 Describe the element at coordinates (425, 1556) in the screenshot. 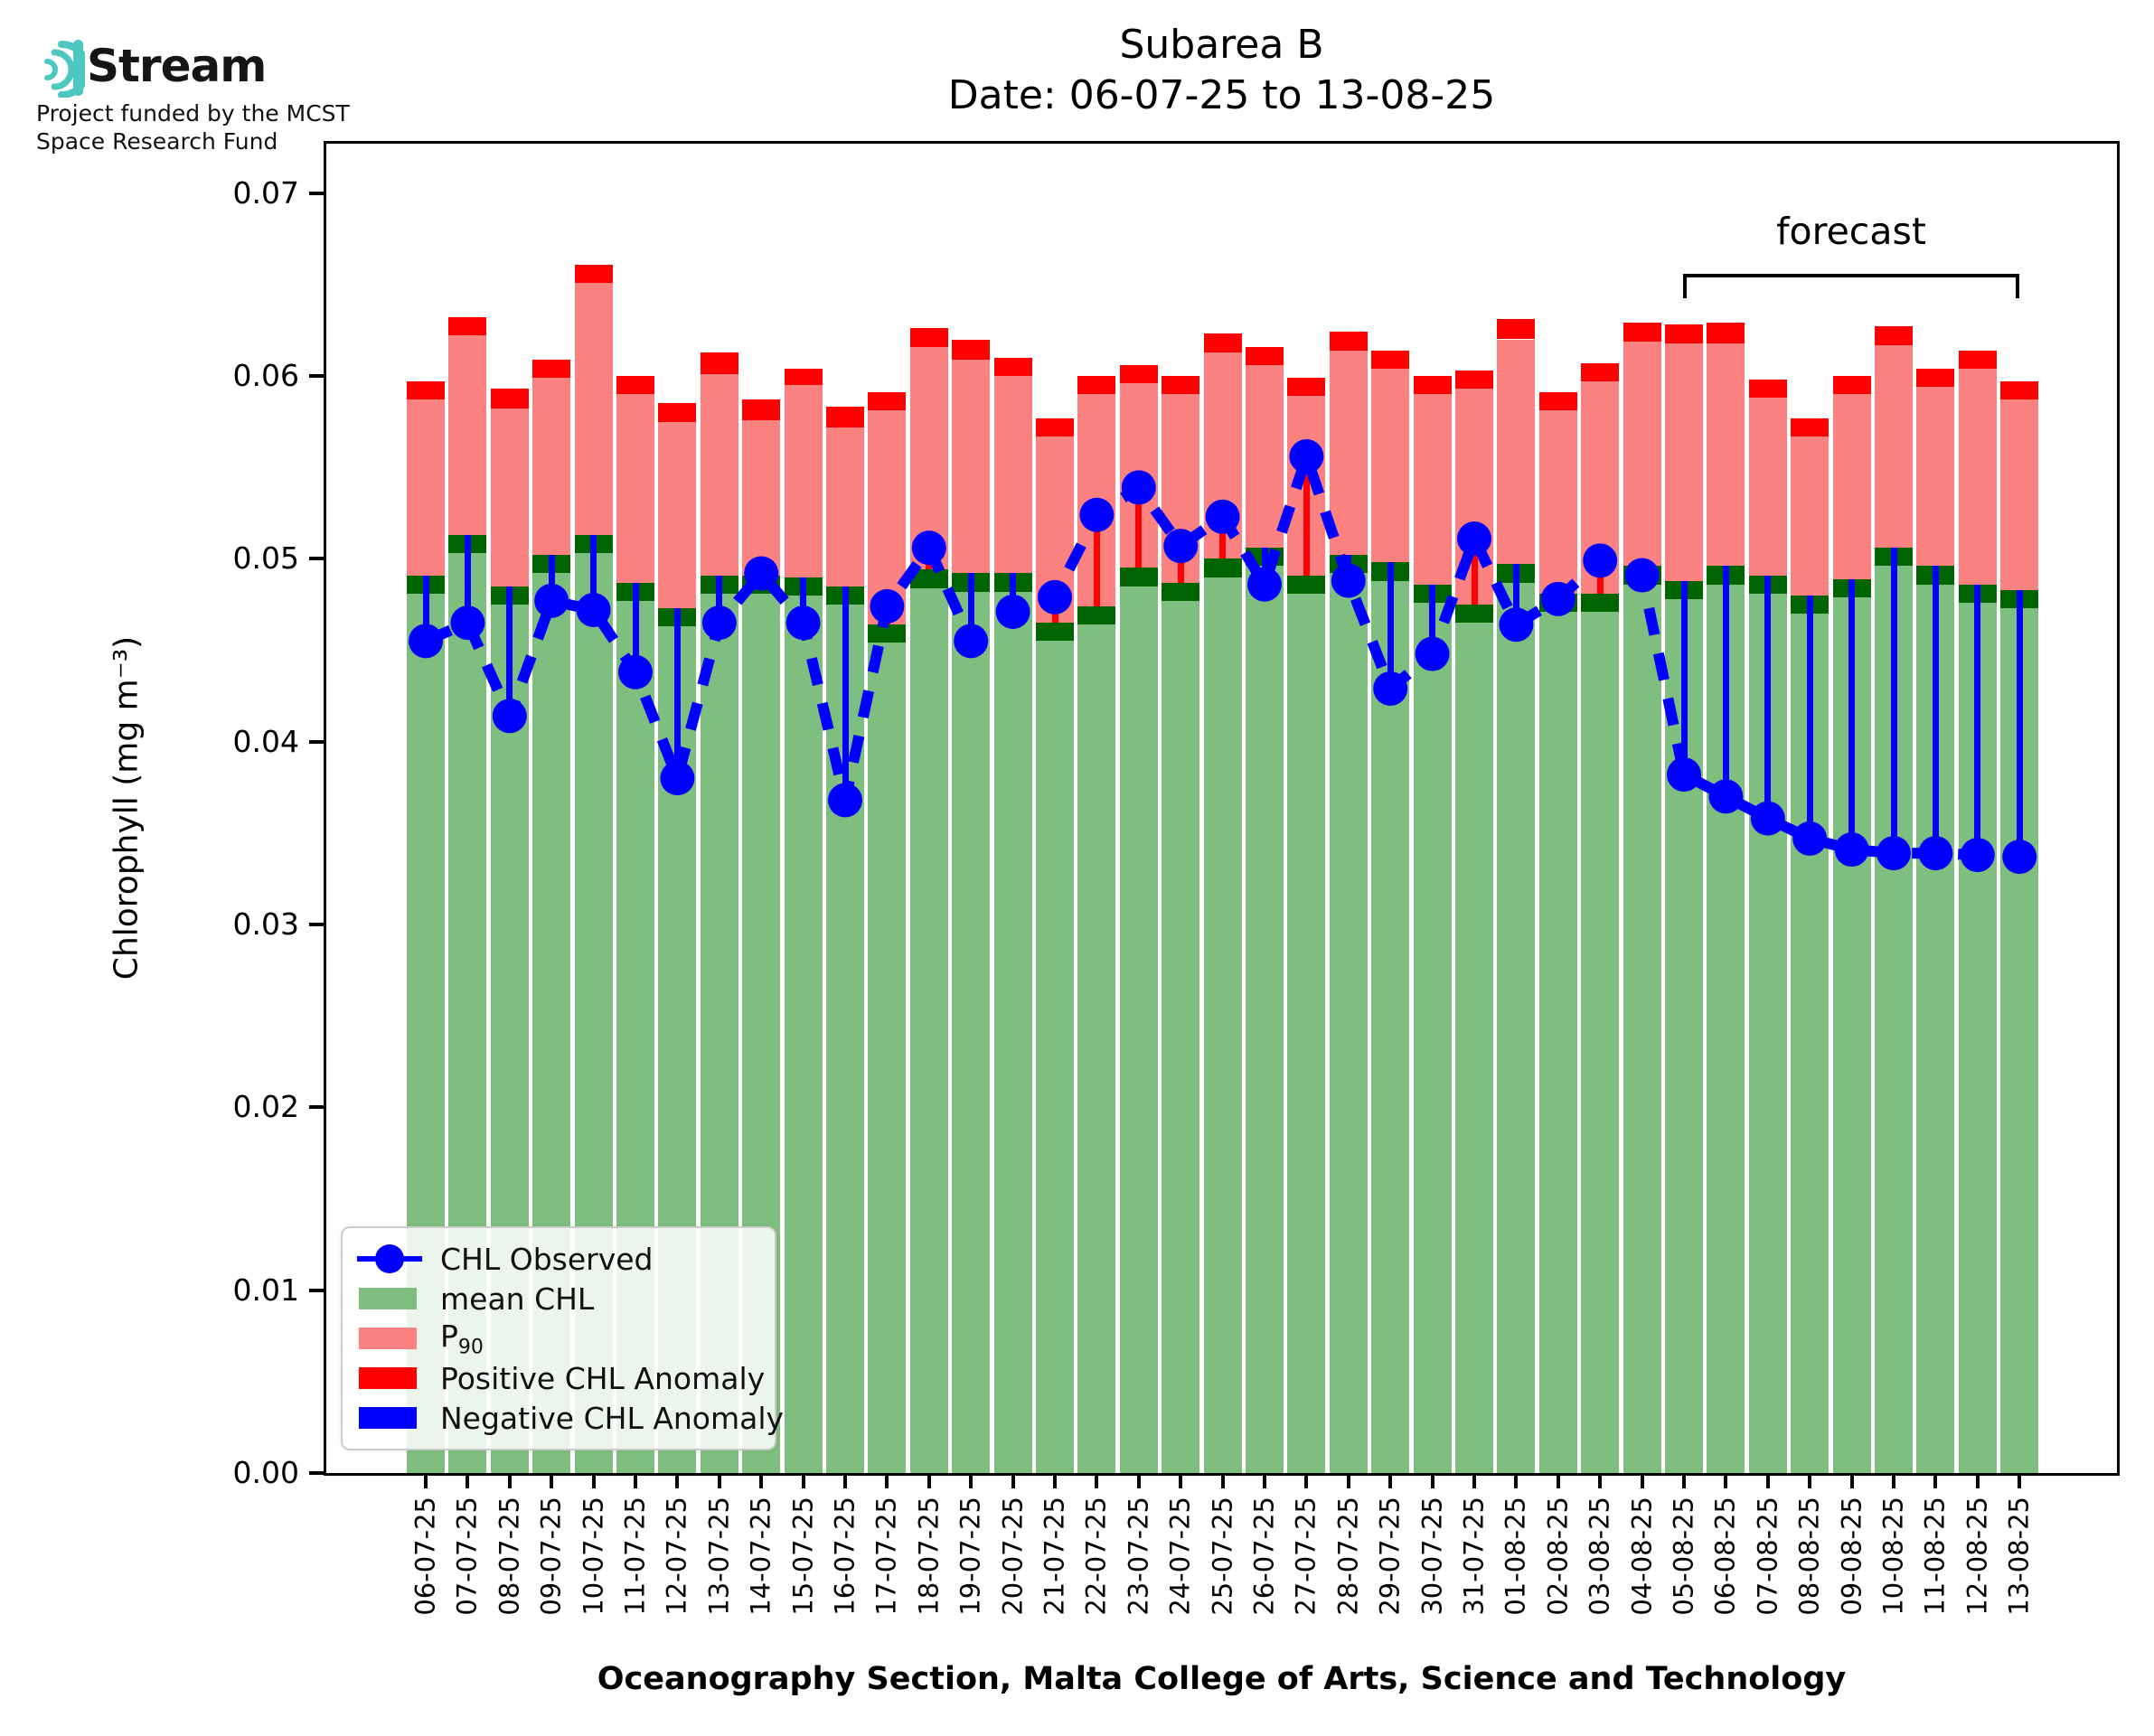

I see `x-tick-label: 06-07-25` at that location.